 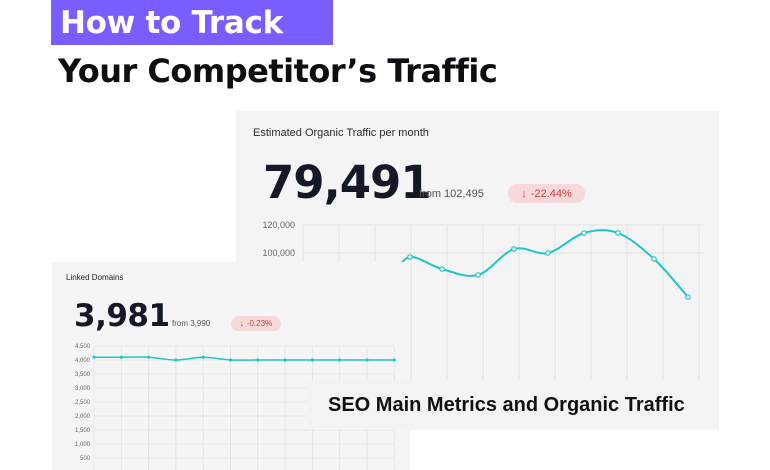 What do you see at coordinates (278, 253) in the screenshot?
I see `y-tick-label: 100,000` at bounding box center [278, 253].